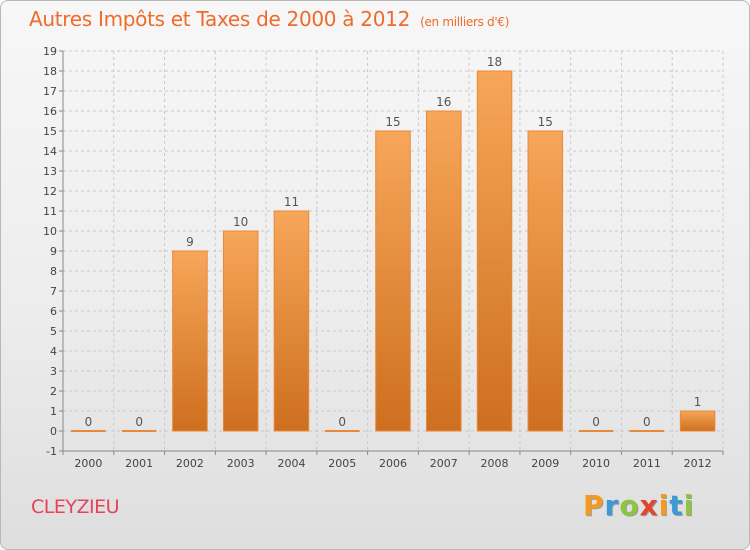  Describe the element at coordinates (629, 505) in the screenshot. I see `logo-letter: o` at that location.